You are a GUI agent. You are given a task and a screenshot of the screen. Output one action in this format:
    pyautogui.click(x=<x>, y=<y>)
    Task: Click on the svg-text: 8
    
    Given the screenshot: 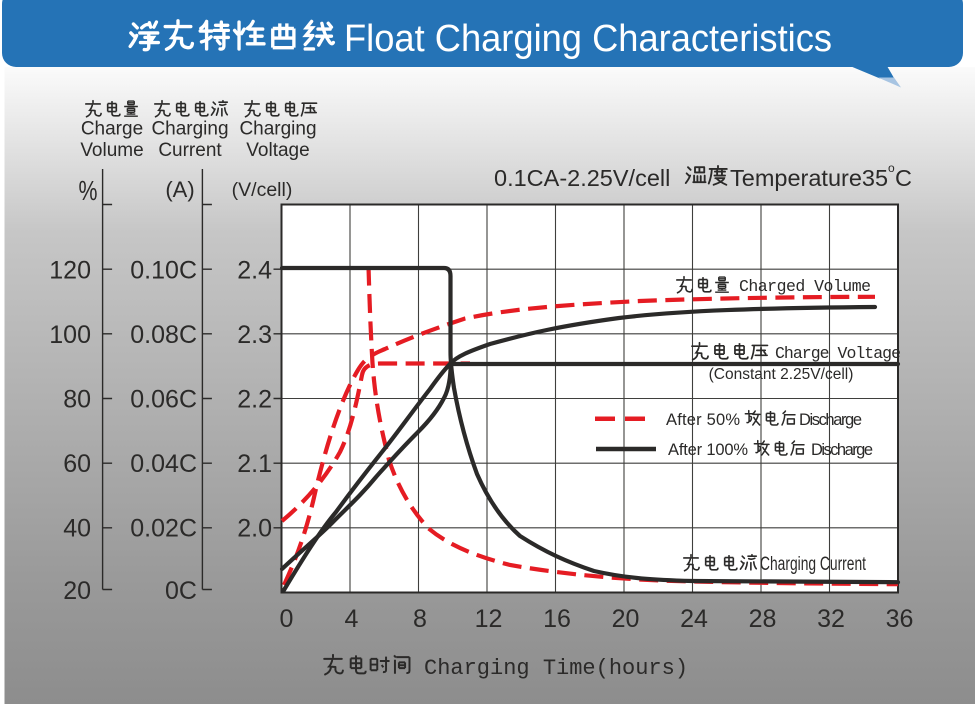 What is the action you would take?
    pyautogui.click(x=420, y=619)
    